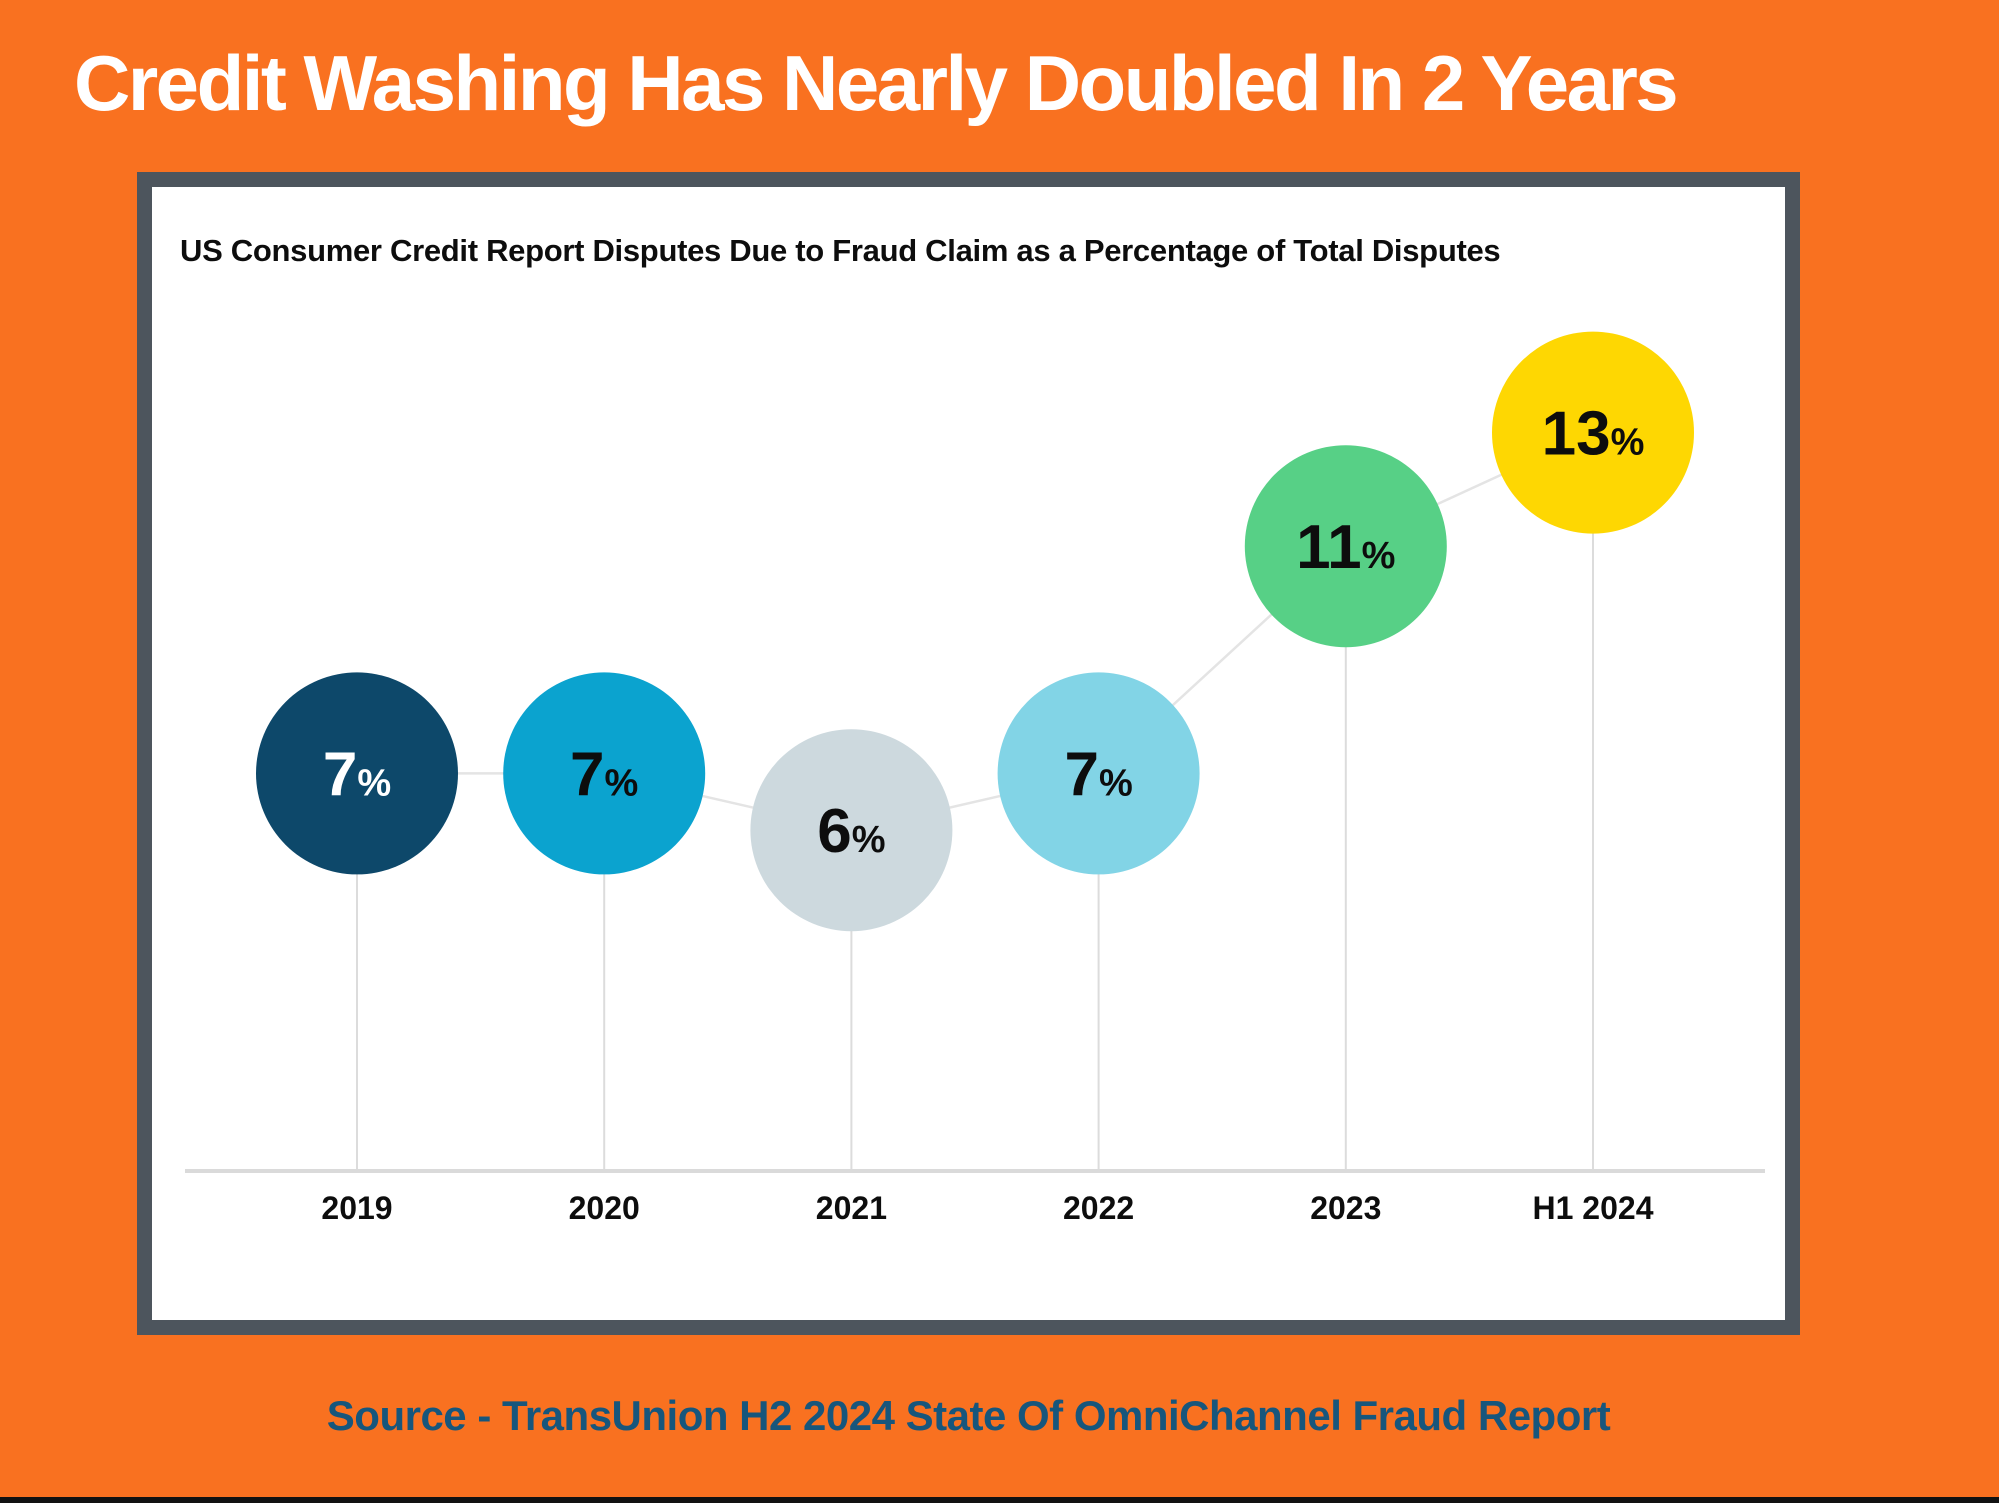  I want to click on x-axis-label: H1 2024, so click(1593, 1208).